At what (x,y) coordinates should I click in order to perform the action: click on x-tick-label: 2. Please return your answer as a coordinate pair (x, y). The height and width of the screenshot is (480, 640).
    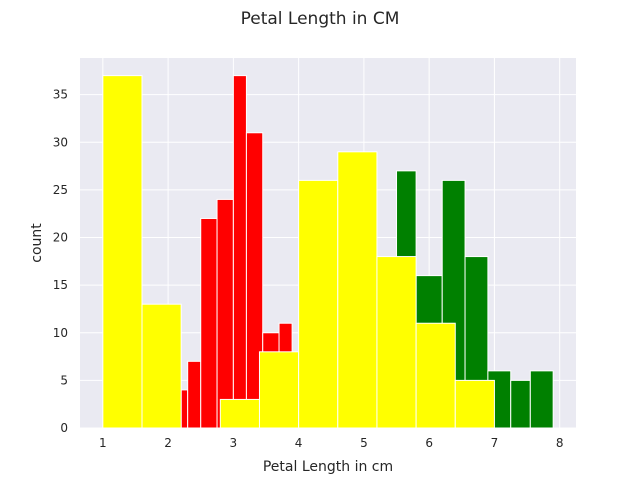
    Looking at the image, I should click on (168, 443).